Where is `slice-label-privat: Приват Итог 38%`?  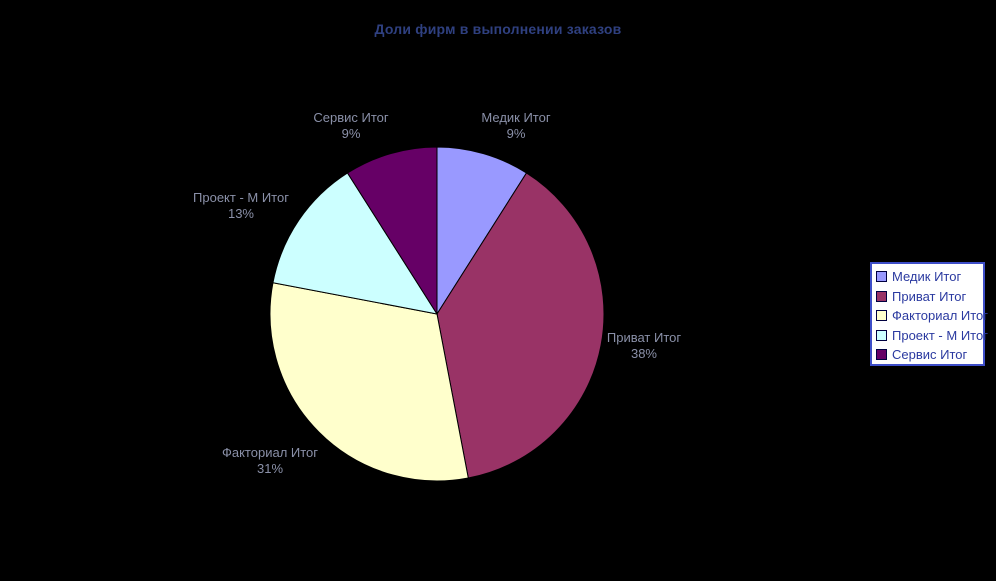 slice-label-privat: Приват Итог 38% is located at coordinates (644, 346).